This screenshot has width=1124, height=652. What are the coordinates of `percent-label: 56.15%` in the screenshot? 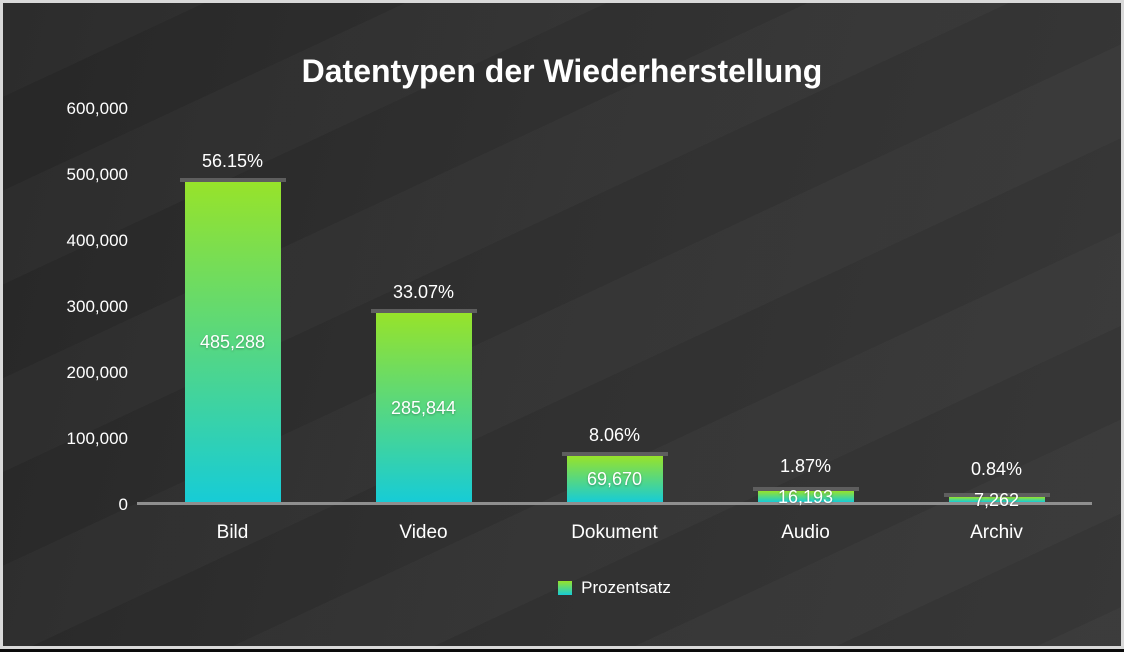 It's located at (232, 161).